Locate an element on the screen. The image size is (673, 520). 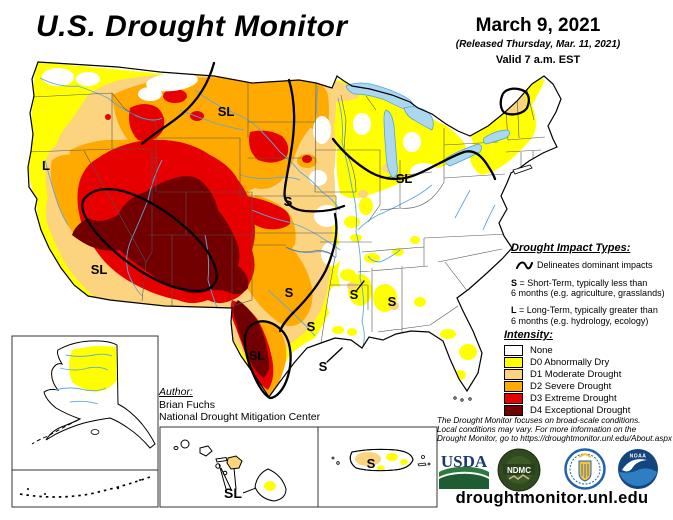
map-label-east-texas: S is located at coordinates (311, 326).